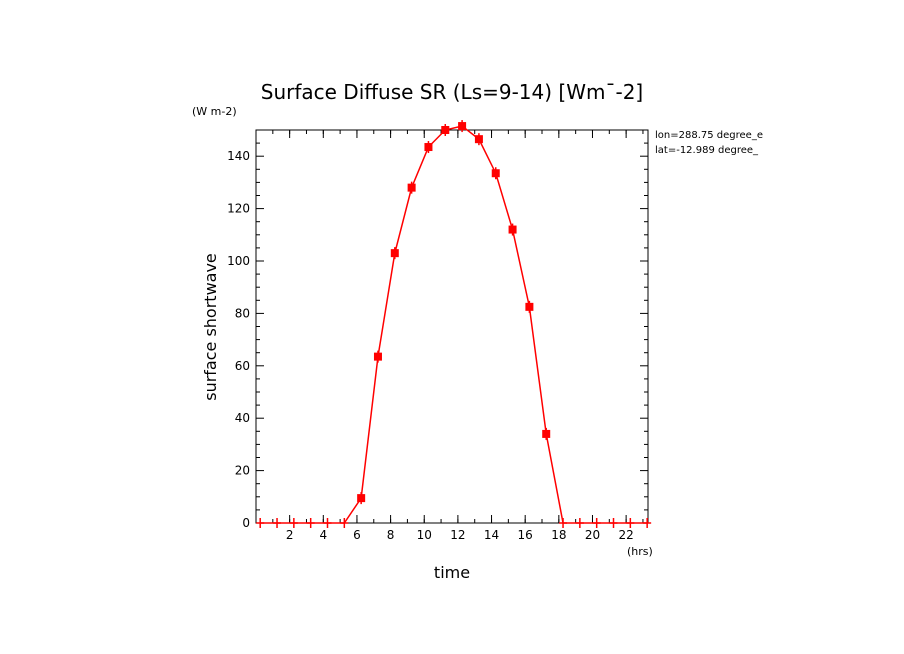 This screenshot has width=904, height=654. What do you see at coordinates (238, 209) in the screenshot?
I see `y-tick-label: 120` at bounding box center [238, 209].